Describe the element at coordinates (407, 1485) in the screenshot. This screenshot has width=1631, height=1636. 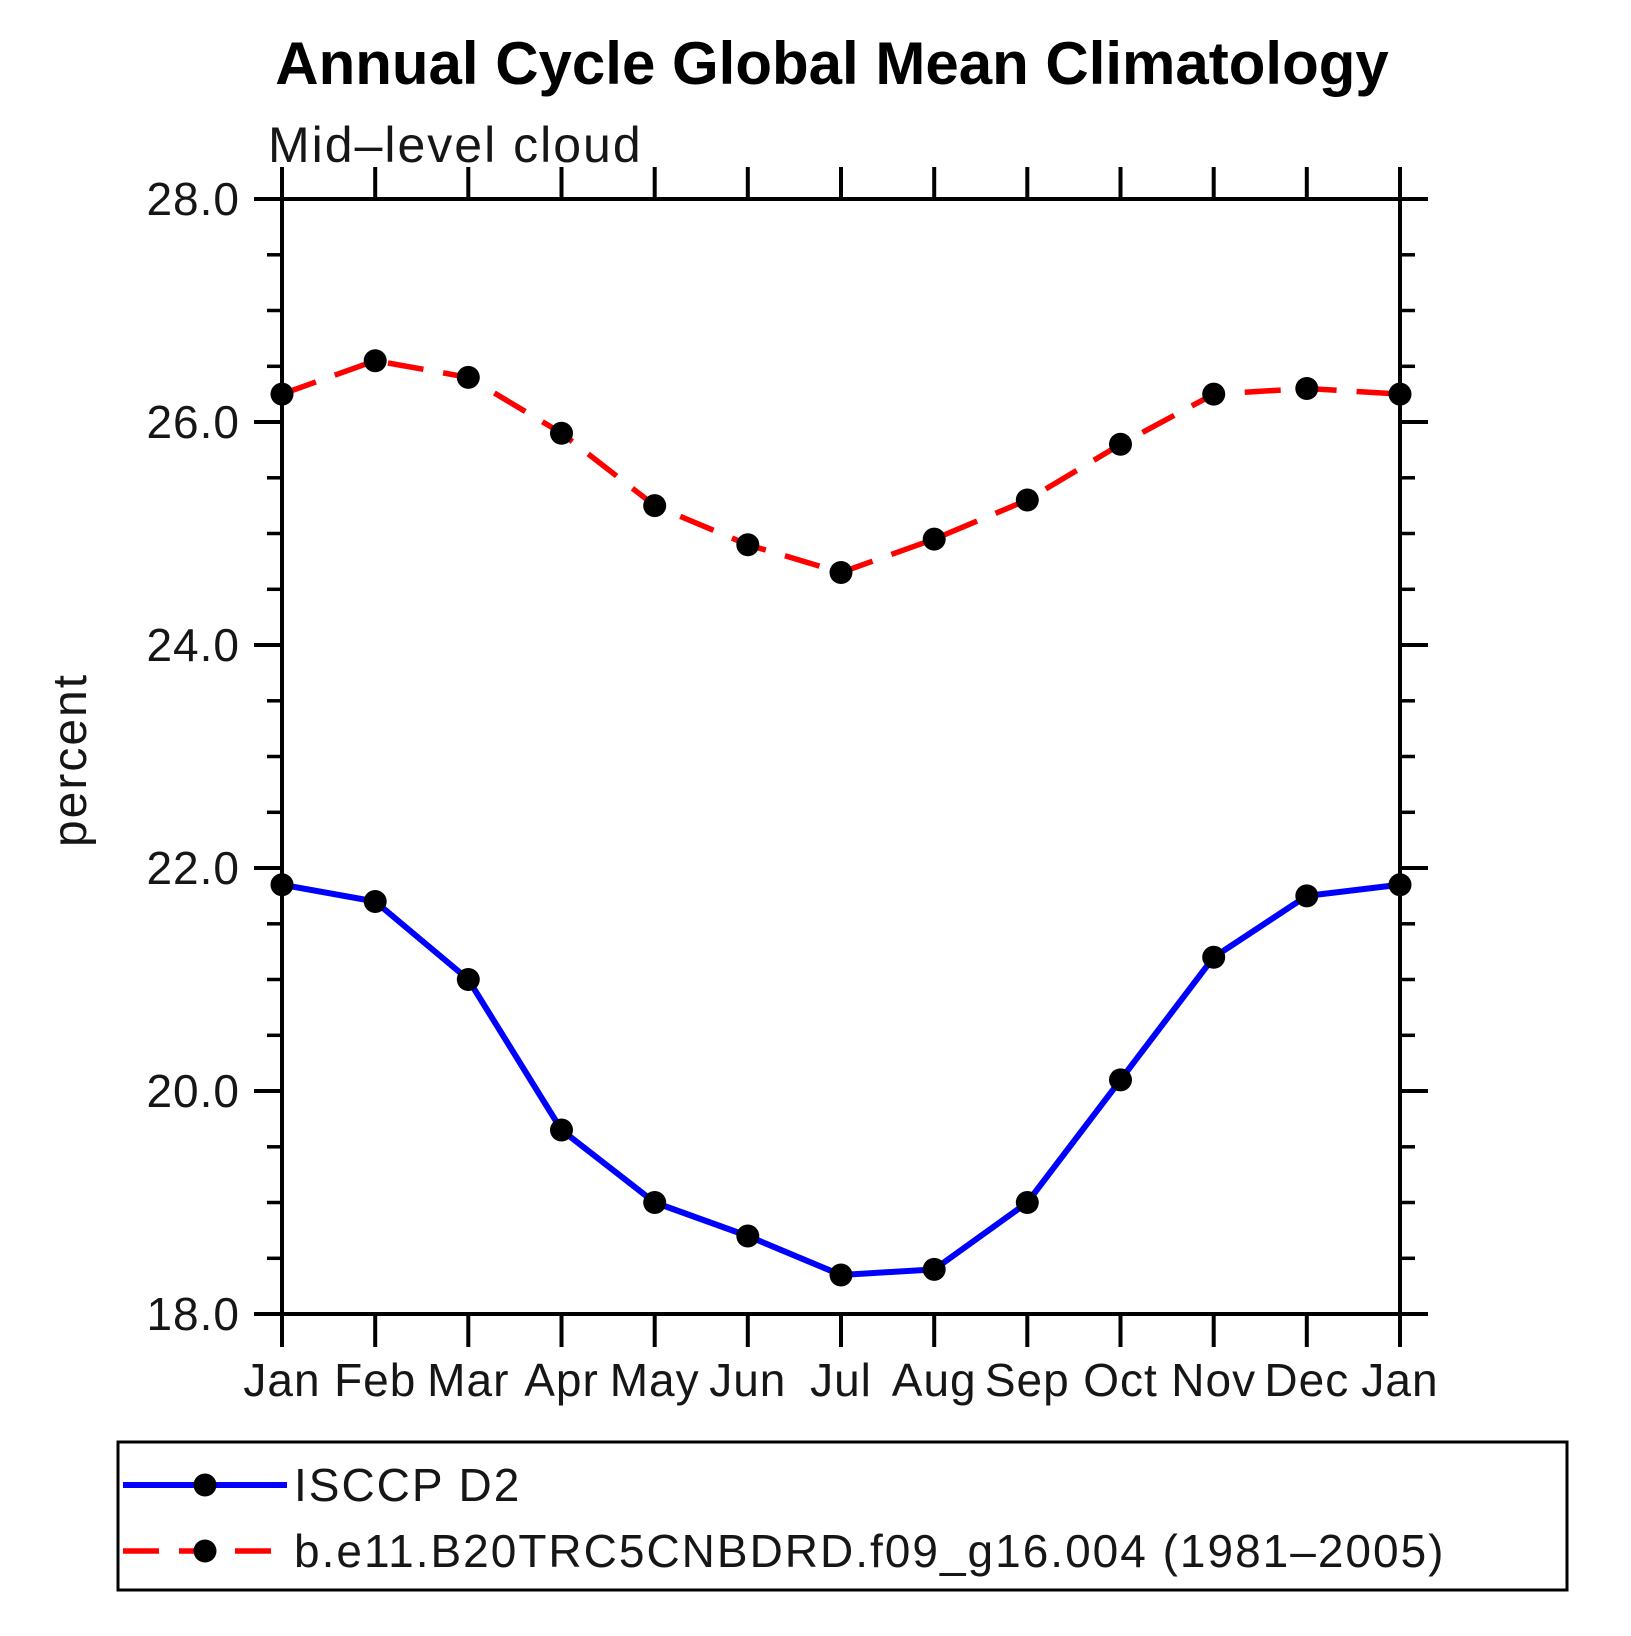
I see `legend-label-series-0: ISCCP D2` at that location.